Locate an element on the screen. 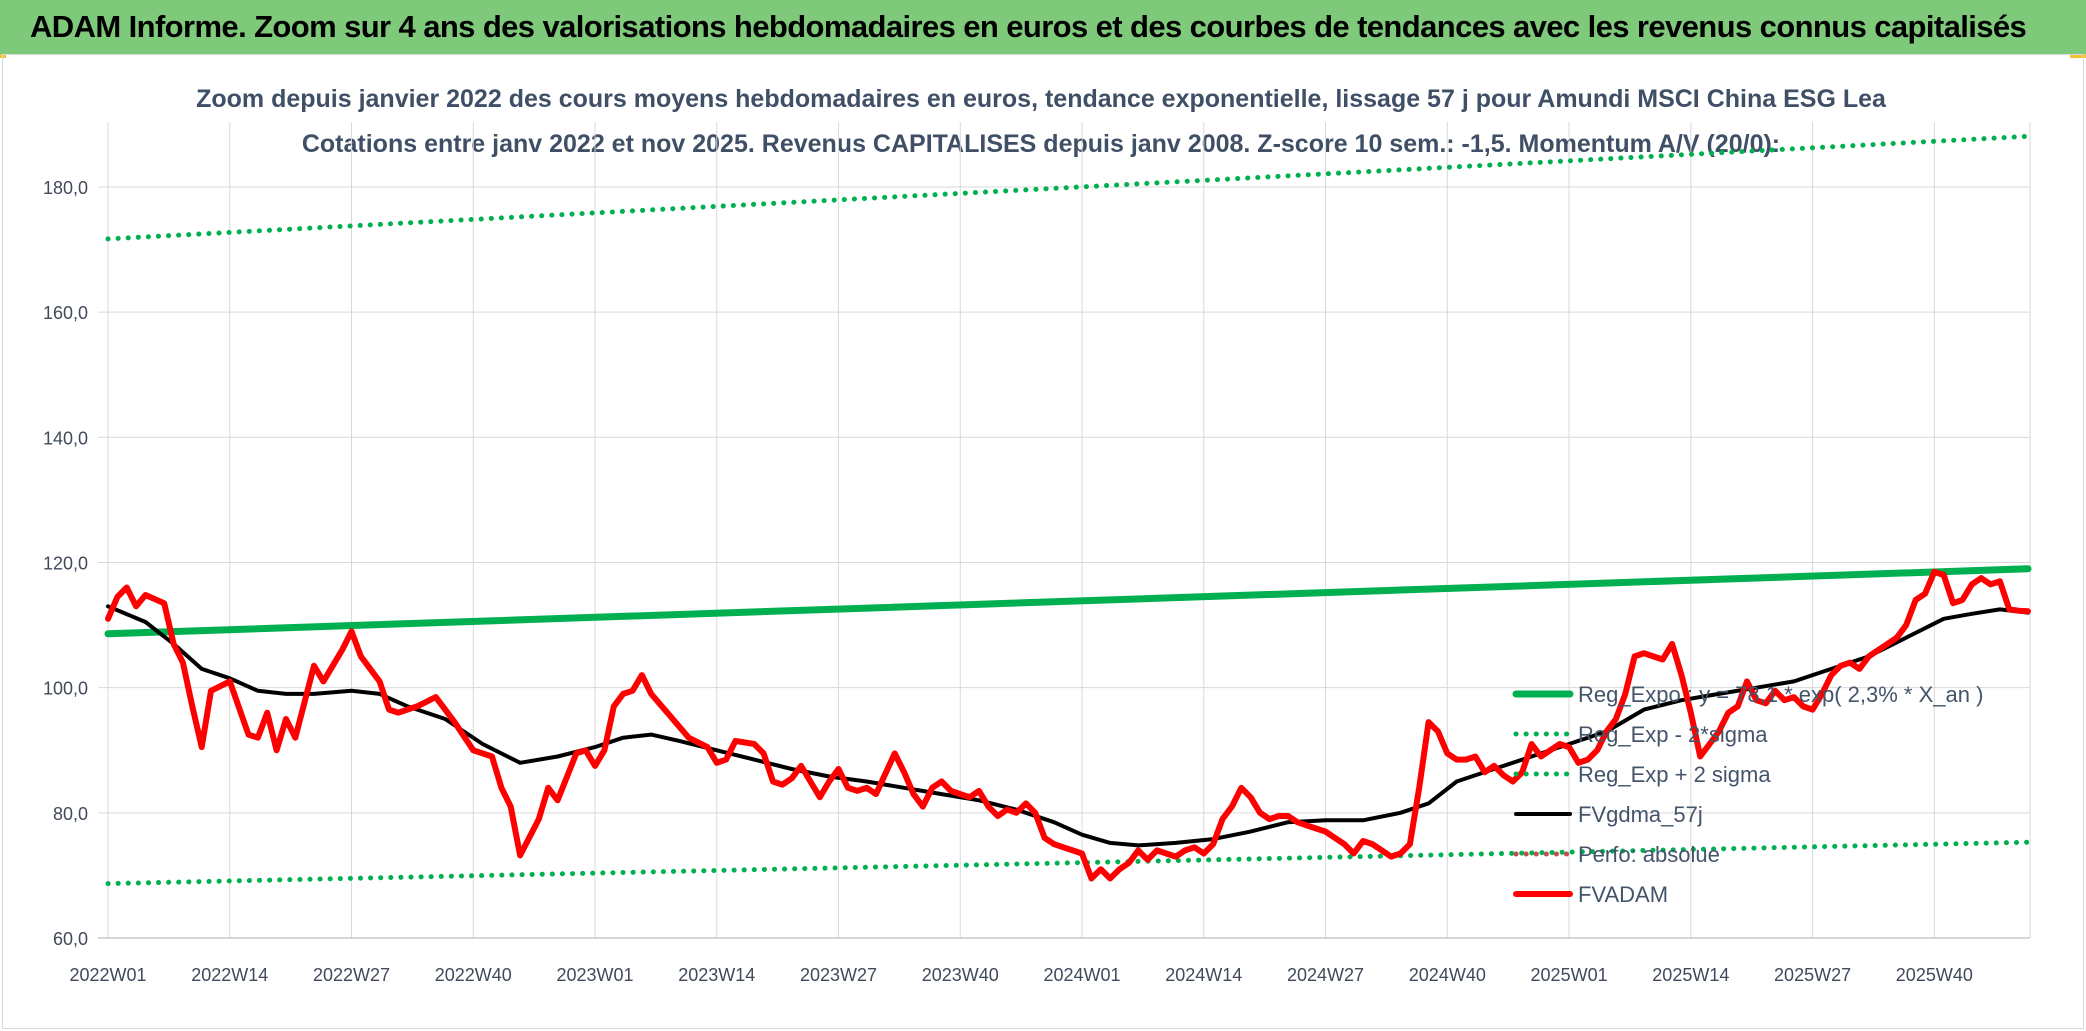 Image resolution: width=2086 pixels, height=1031 pixels. y-tick-label: 120,0 is located at coordinates (65, 564).